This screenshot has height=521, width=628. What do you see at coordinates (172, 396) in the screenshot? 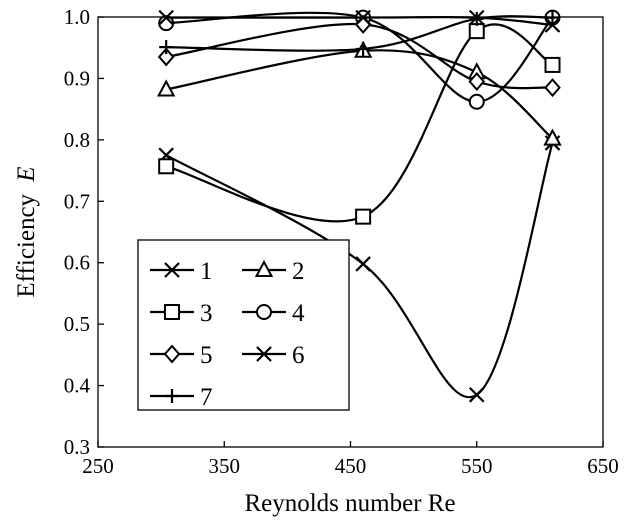
I see `legend-plus-marker` at bounding box center [172, 396].